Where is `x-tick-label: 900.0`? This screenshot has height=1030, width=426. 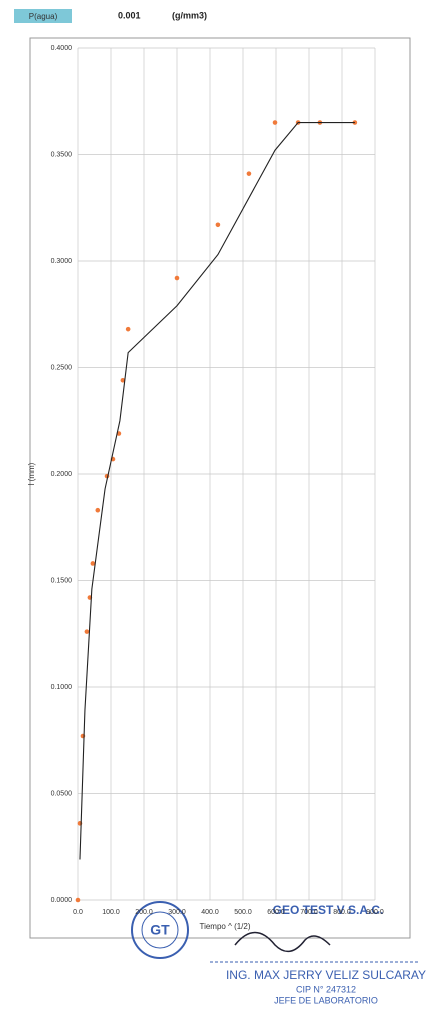
x-tick-label: 900.0 is located at coordinates (375, 912).